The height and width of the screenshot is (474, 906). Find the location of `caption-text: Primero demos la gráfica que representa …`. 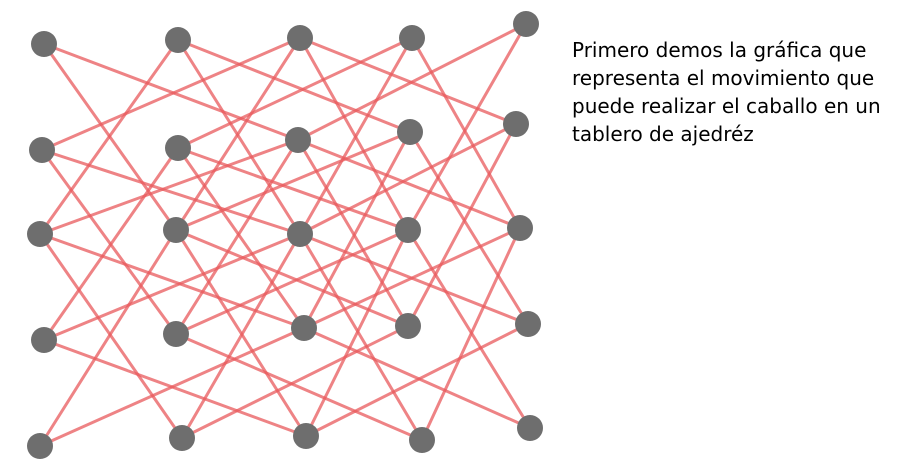

caption-text: Primero demos la gráfica que representa … is located at coordinates (726, 92).